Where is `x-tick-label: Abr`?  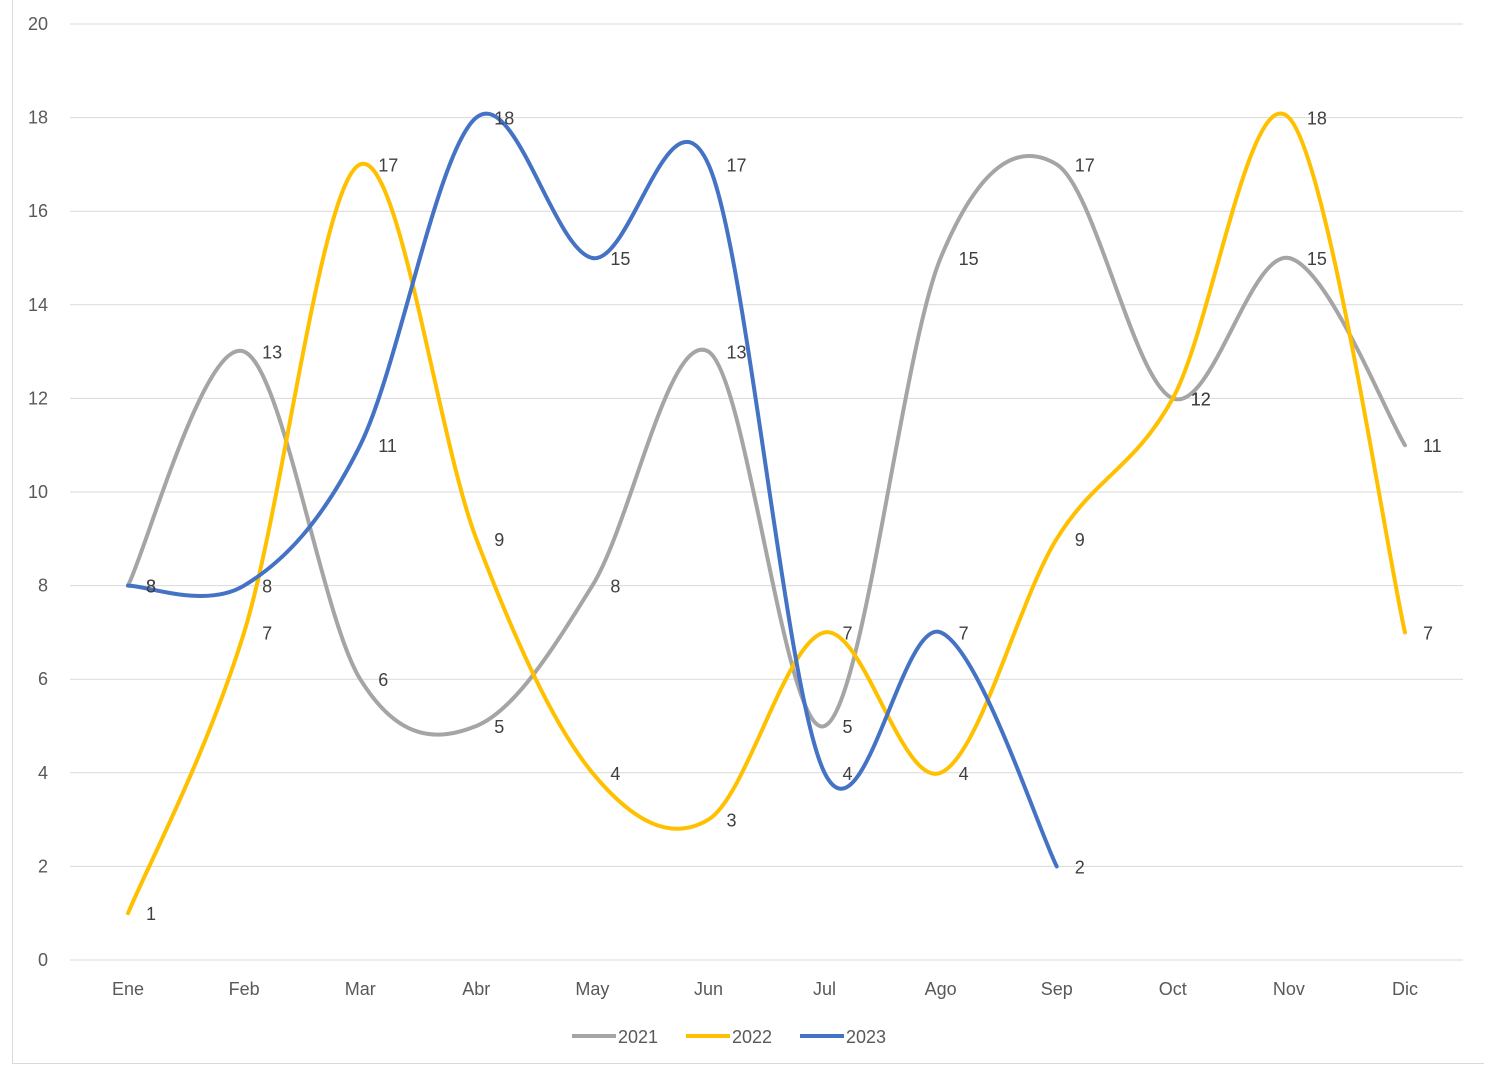
x-tick-label: Abr is located at coordinates (476, 989).